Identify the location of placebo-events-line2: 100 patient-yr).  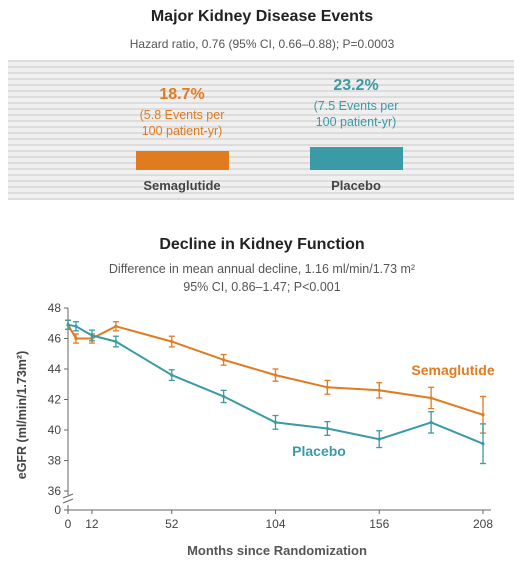
(356, 122).